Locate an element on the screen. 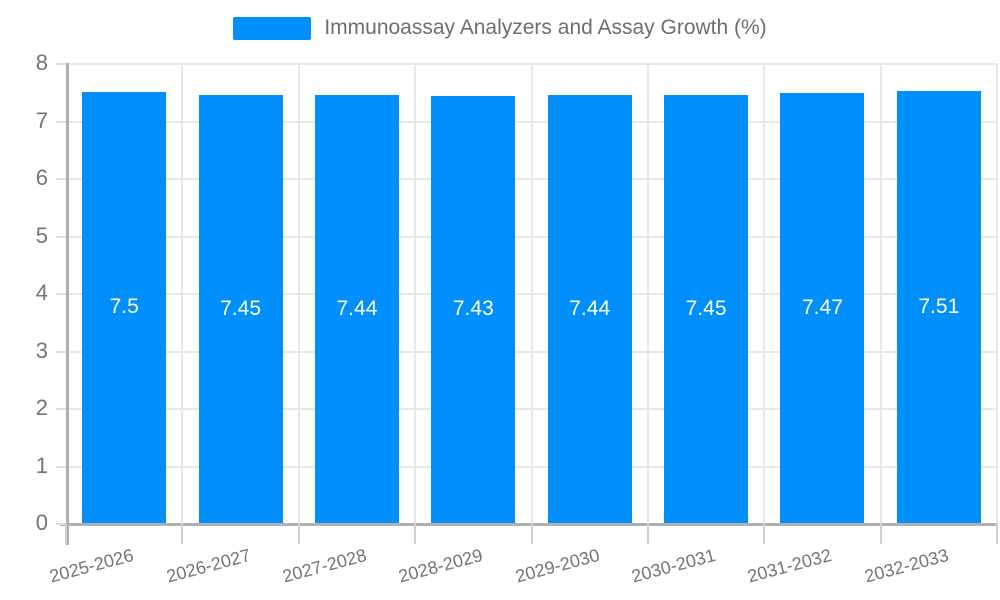 Image resolution: width=1000 pixels, height=600 pixels. y-axis-label-1: 1 is located at coordinates (41, 465).